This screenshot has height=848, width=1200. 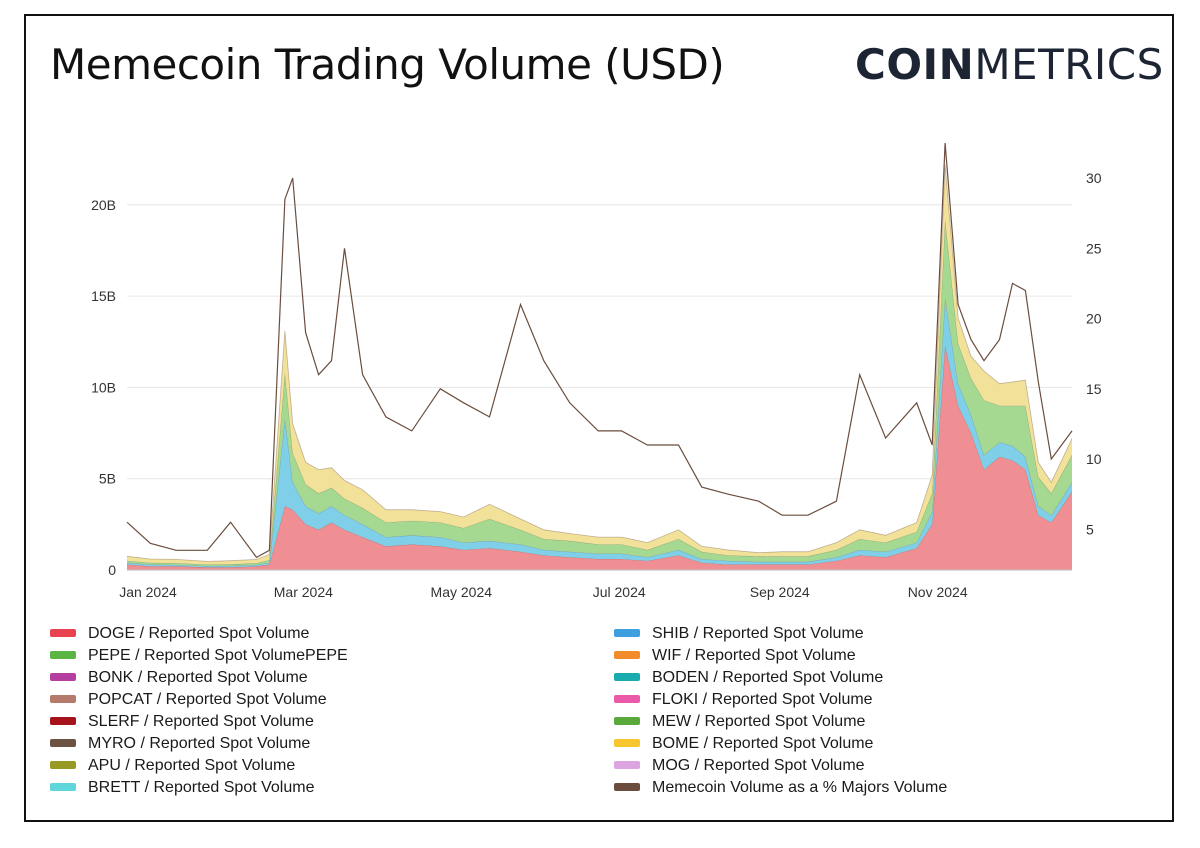 What do you see at coordinates (103, 205) in the screenshot?
I see `y-left-tick-label: 20B` at bounding box center [103, 205].